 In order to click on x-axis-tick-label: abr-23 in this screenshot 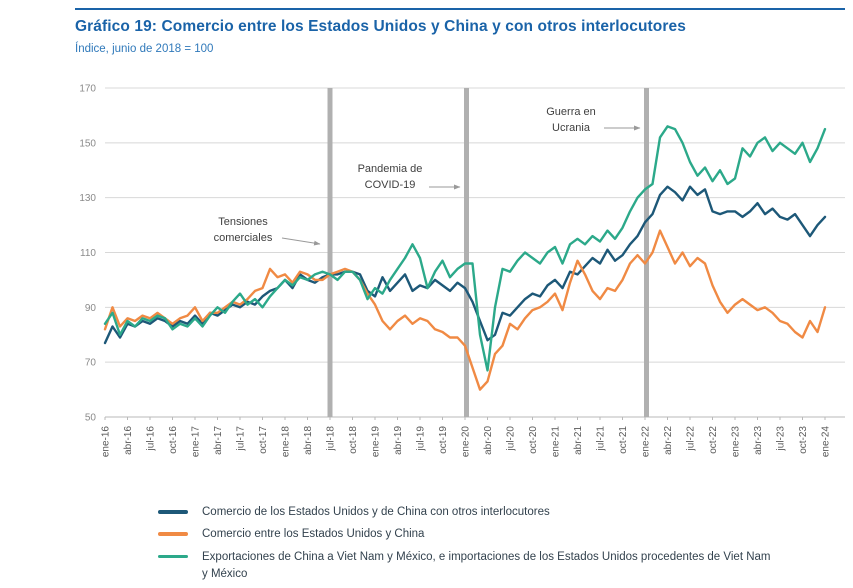, I will do `click(758, 440)`.